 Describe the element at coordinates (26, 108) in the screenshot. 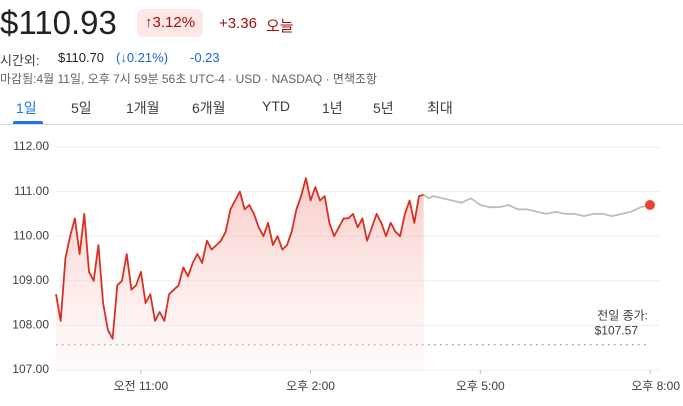

I see `tab: 1일` at that location.